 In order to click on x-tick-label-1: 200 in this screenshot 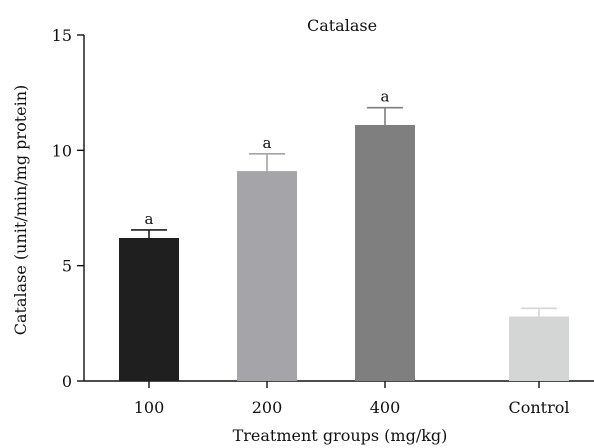, I will do `click(267, 407)`.